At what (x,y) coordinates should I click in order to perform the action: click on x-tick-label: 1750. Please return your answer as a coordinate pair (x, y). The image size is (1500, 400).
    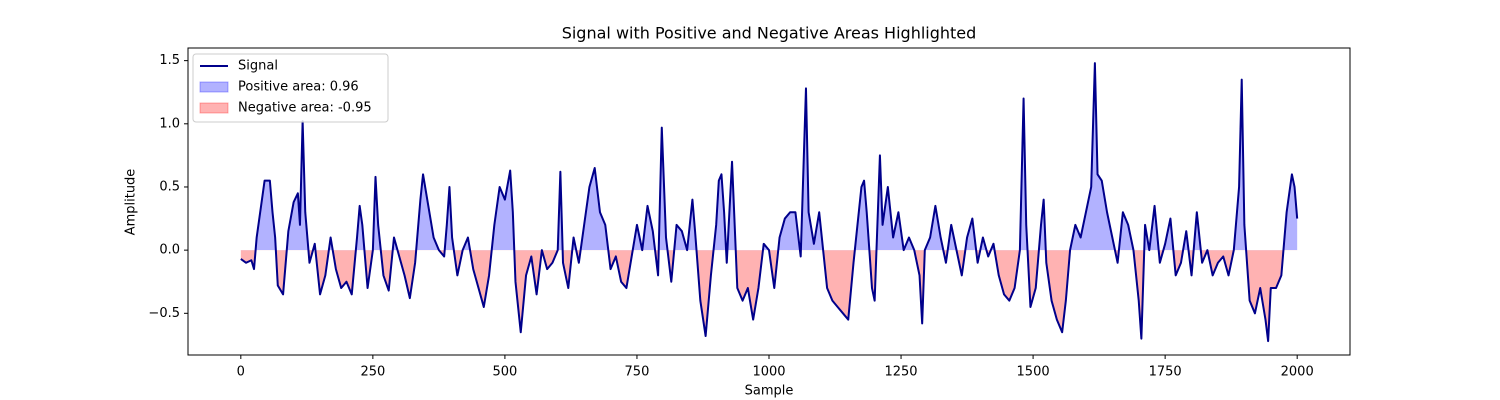
    Looking at the image, I should click on (1165, 372).